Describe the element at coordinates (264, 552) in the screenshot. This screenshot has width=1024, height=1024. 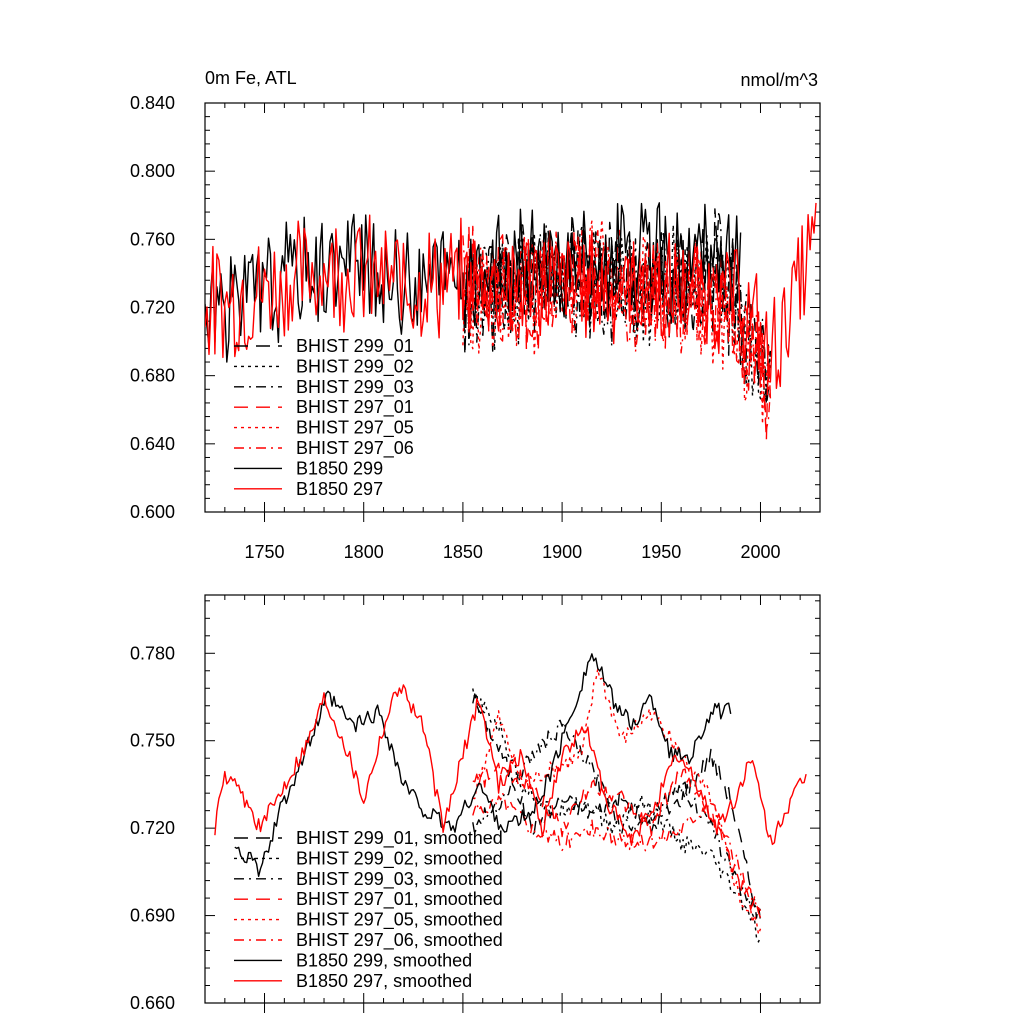
I see `x-tick-label: 1750` at that location.